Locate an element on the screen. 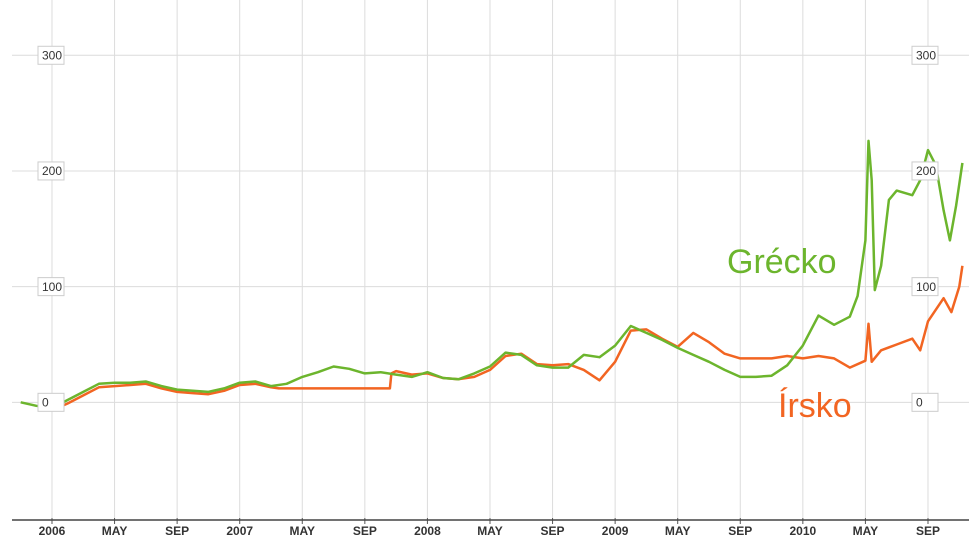 This screenshot has width=969, height=546. x-tick-label: 2007 is located at coordinates (239, 531).